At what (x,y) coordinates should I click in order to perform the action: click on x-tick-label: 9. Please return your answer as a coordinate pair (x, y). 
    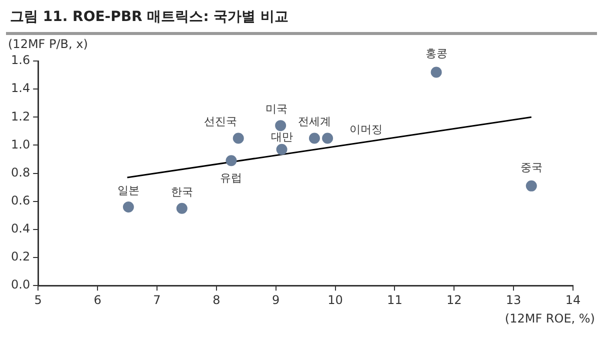
    Looking at the image, I should click on (276, 299).